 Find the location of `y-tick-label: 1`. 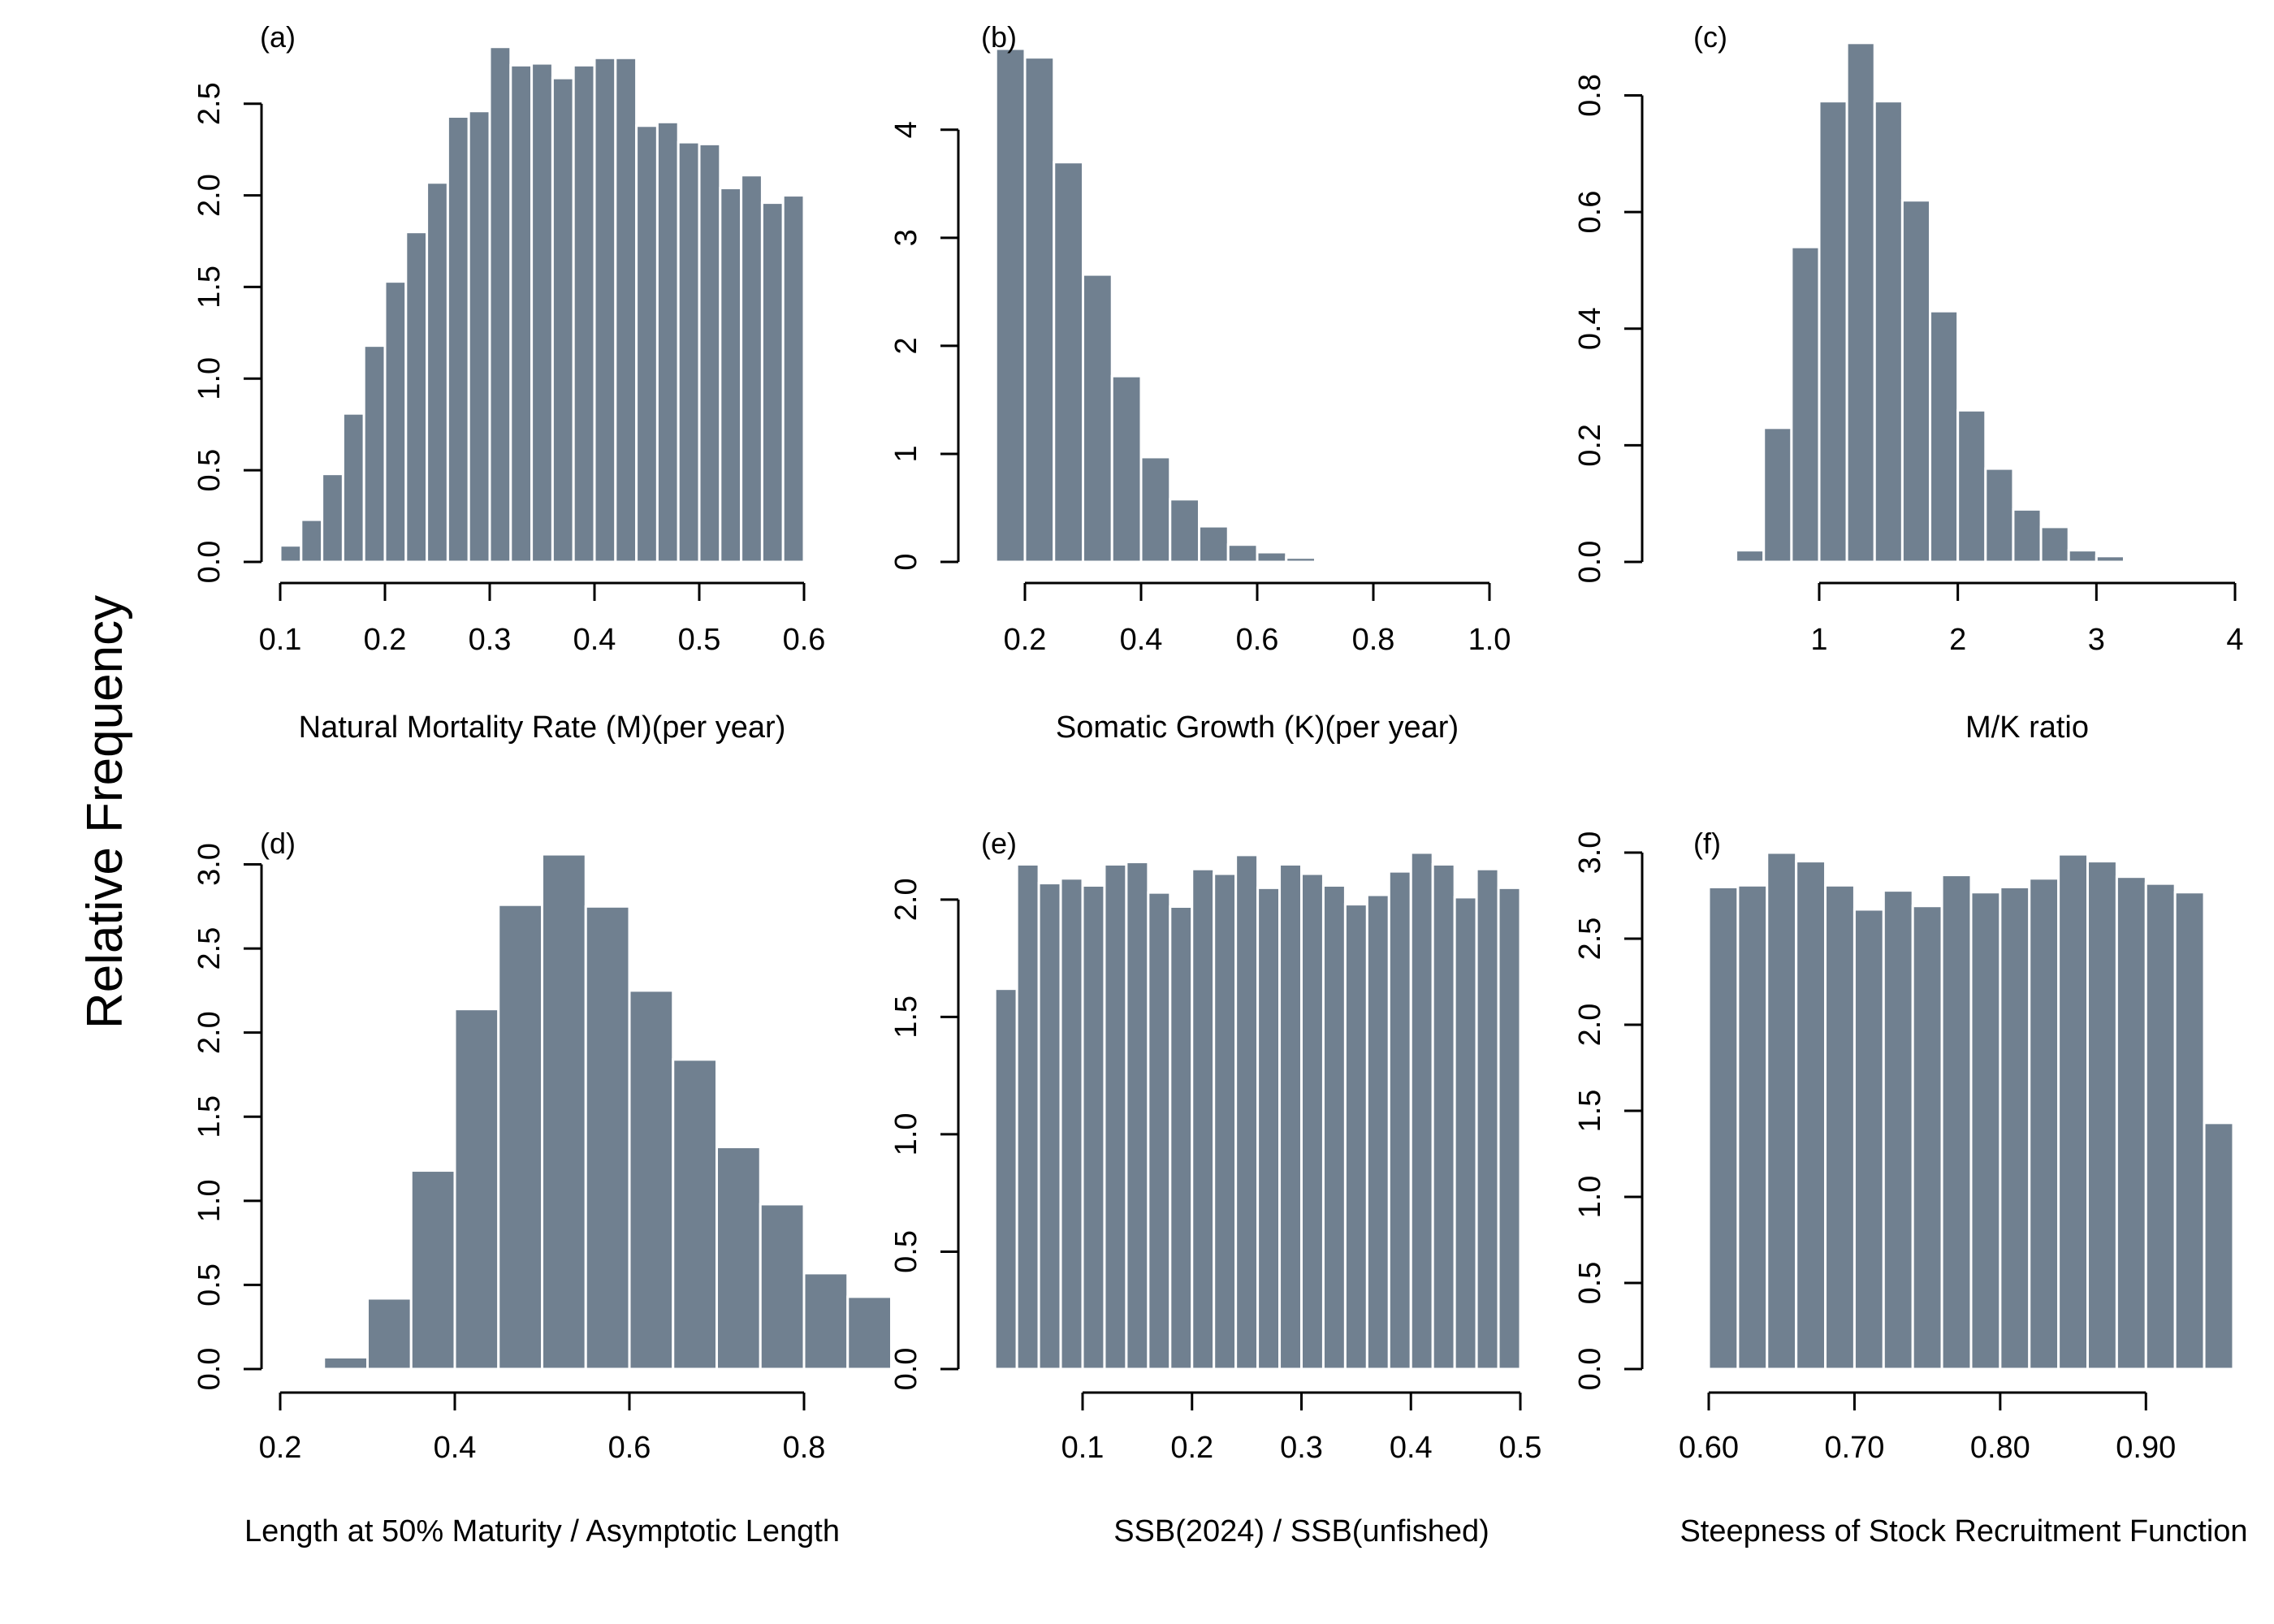

y-tick-label: 1 is located at coordinates (906, 454).